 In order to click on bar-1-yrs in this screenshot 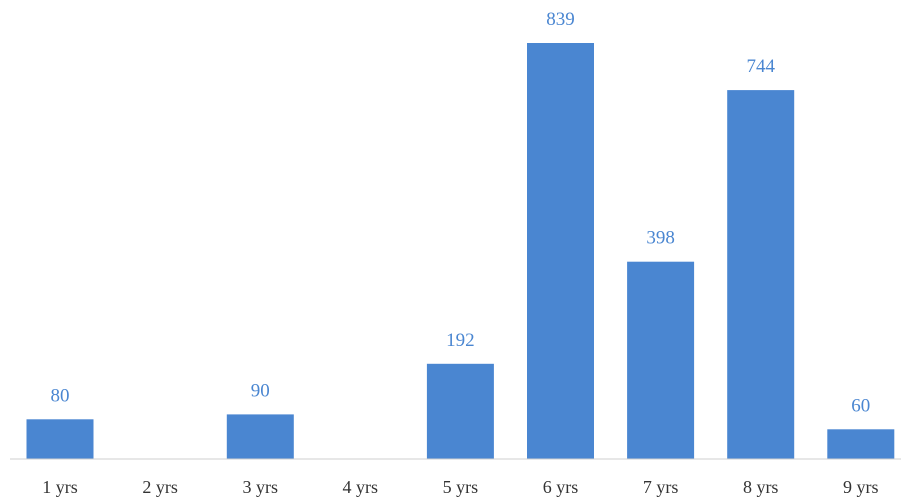, I will do `click(60, 439)`.